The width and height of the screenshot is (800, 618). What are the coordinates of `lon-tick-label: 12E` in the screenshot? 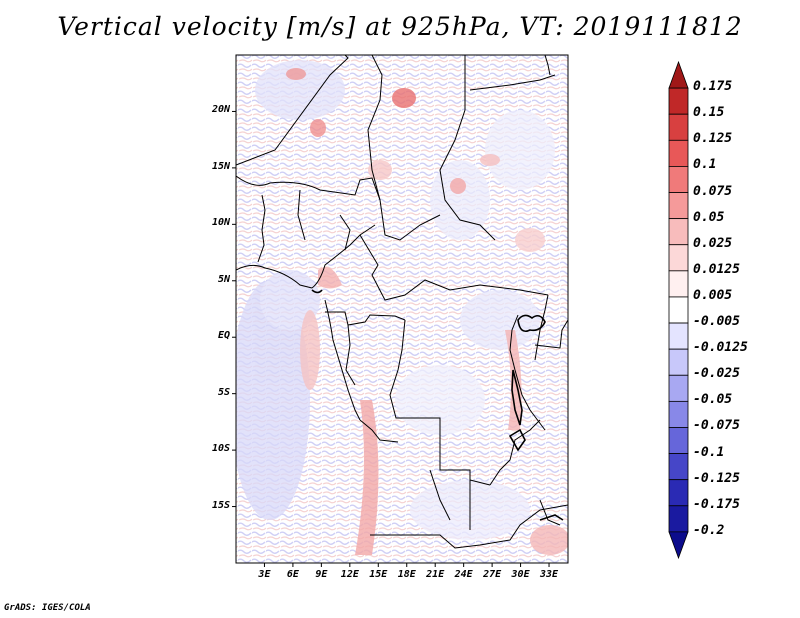 It's located at (349, 574).